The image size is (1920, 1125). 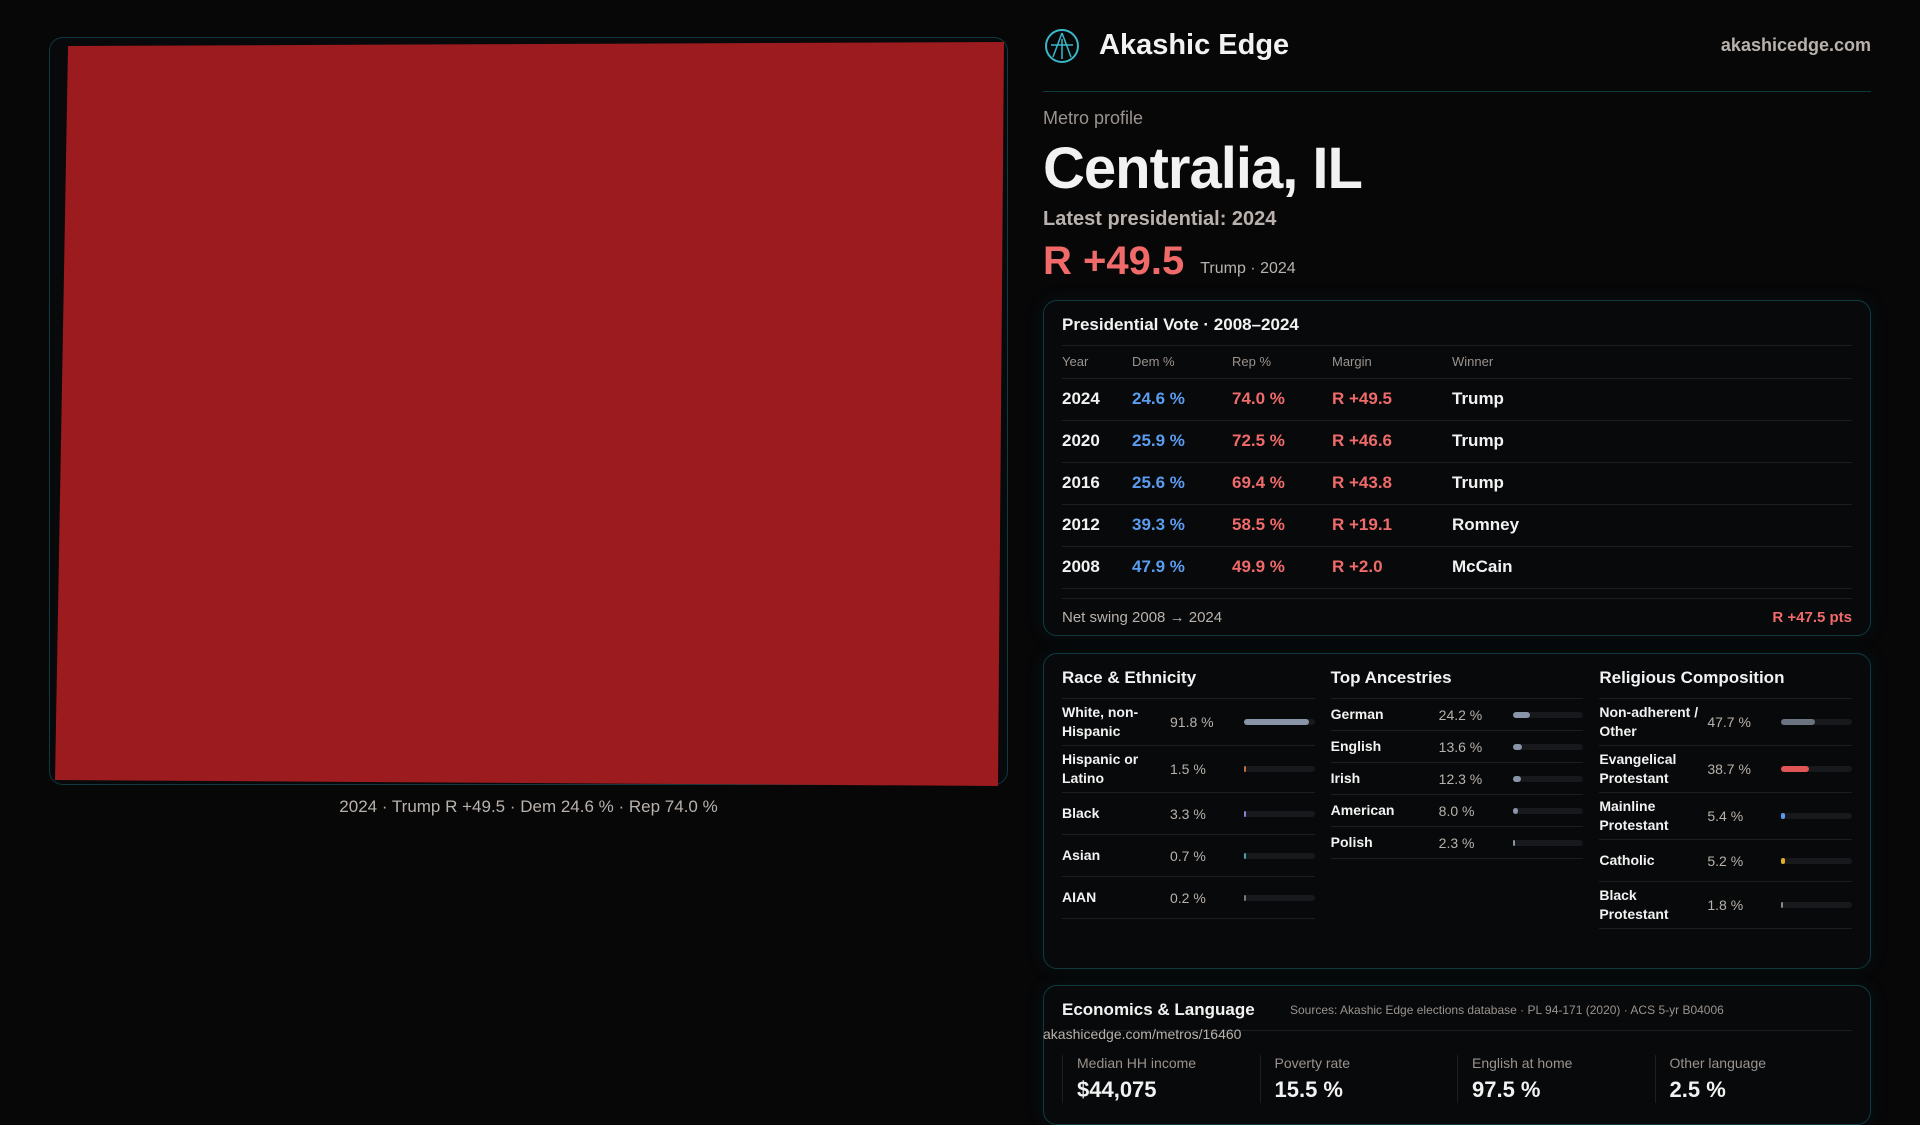 What do you see at coordinates (1062, 45) in the screenshot?
I see `akashic-logo-icon` at bounding box center [1062, 45].